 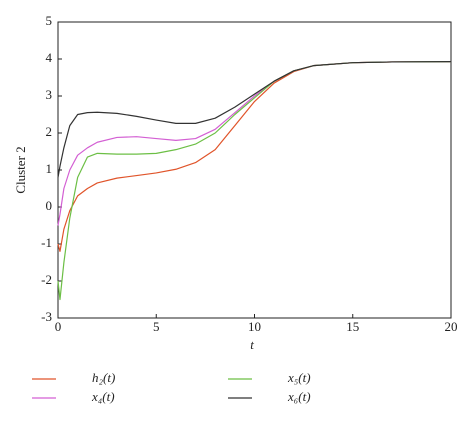 What do you see at coordinates (46, 242) in the screenshot?
I see `y-tick-label: -1` at bounding box center [46, 242].